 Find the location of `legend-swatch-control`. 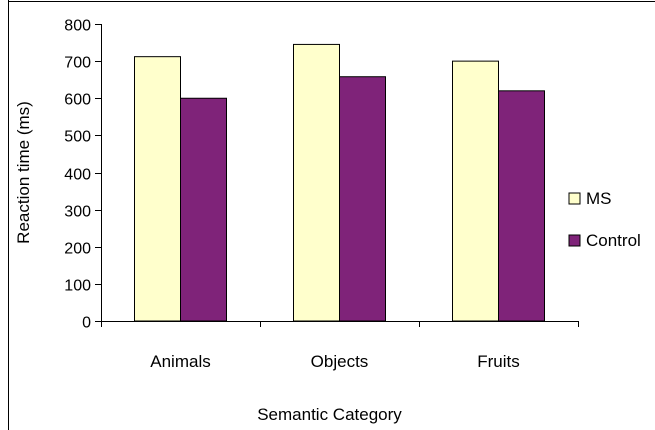

legend-swatch-control is located at coordinates (574, 240).